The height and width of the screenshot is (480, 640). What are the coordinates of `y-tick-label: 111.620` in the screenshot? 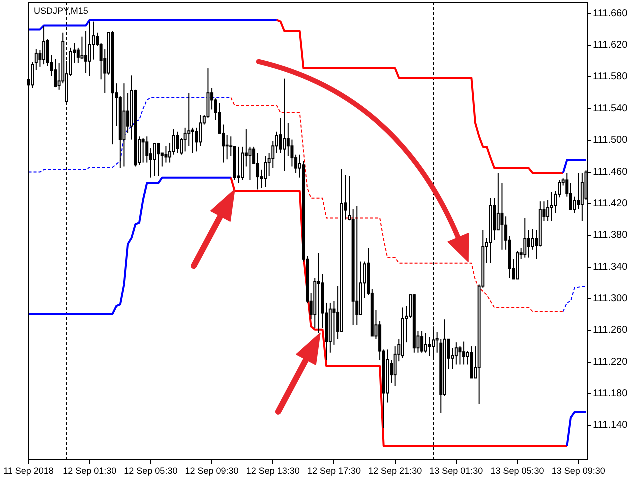 It's located at (610, 46).